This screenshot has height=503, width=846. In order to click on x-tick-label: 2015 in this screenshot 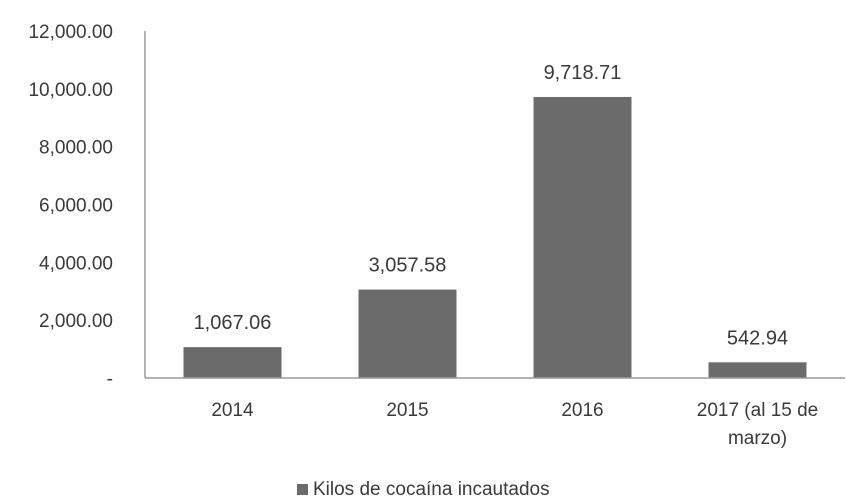, I will do `click(407, 410)`.